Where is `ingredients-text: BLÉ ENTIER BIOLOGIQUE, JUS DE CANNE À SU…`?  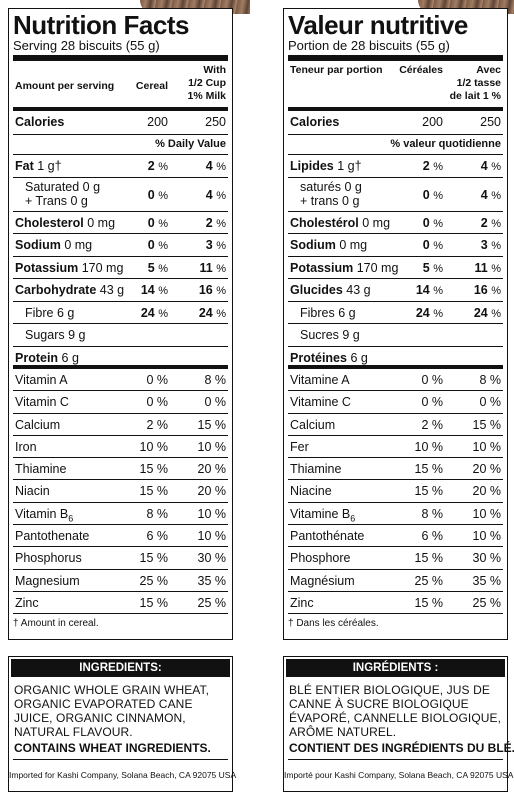
ingredients-text: BLÉ ENTIER BIOLOGIQUE, JUS DE CANNE À SU… is located at coordinates (395, 711).